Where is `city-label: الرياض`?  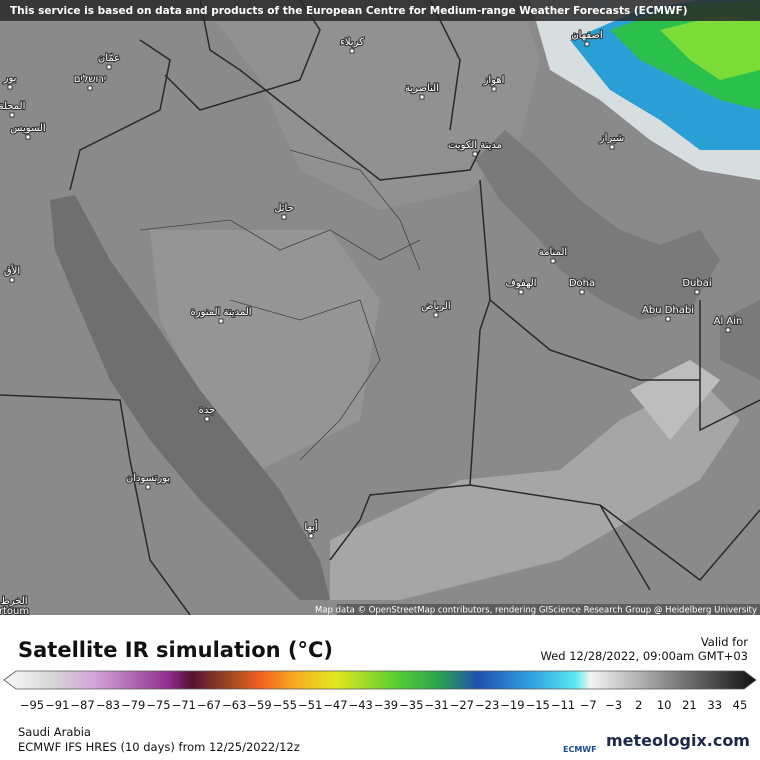 city-label: الرياض is located at coordinates (435, 306).